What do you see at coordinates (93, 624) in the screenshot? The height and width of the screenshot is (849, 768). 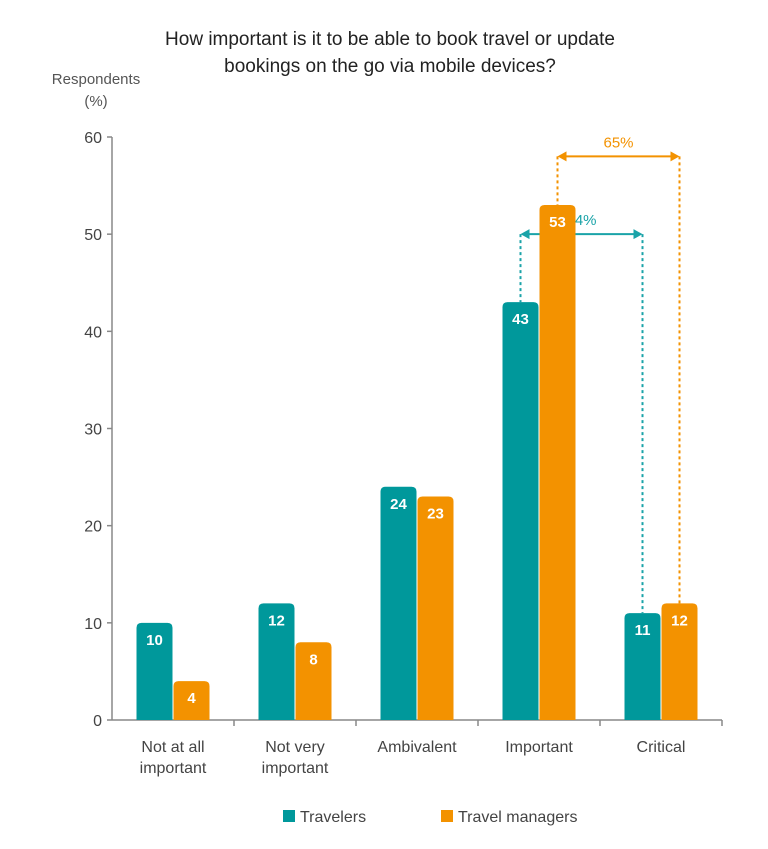 I see `y-tick-label: 10` at bounding box center [93, 624].